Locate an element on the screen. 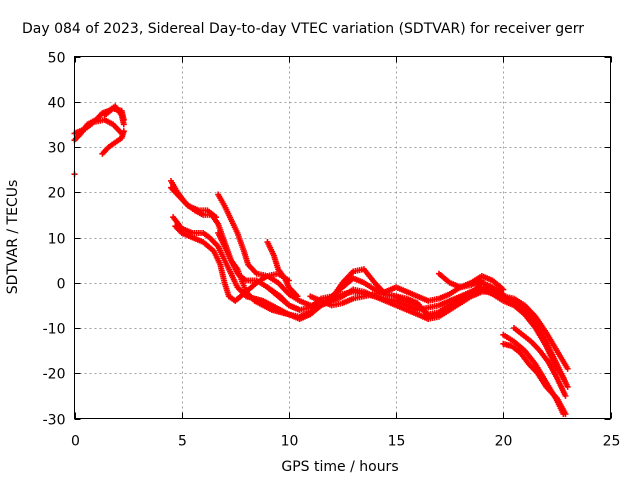 The height and width of the screenshot is (480, 640). x-tick-label: 10 is located at coordinates (290, 442).